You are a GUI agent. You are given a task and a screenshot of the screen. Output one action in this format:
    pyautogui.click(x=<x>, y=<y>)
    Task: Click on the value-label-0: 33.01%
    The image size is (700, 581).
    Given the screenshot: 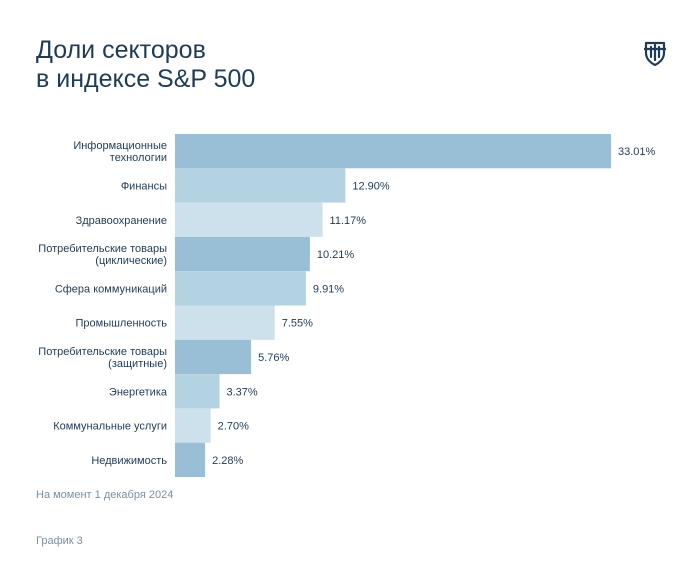 What is the action you would take?
    pyautogui.click(x=637, y=152)
    